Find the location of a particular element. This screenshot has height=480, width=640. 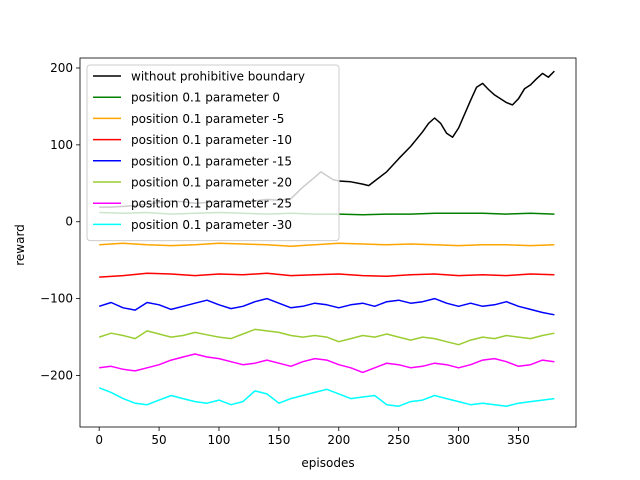

y-tick-label-4: 200 is located at coordinates (61, 68).